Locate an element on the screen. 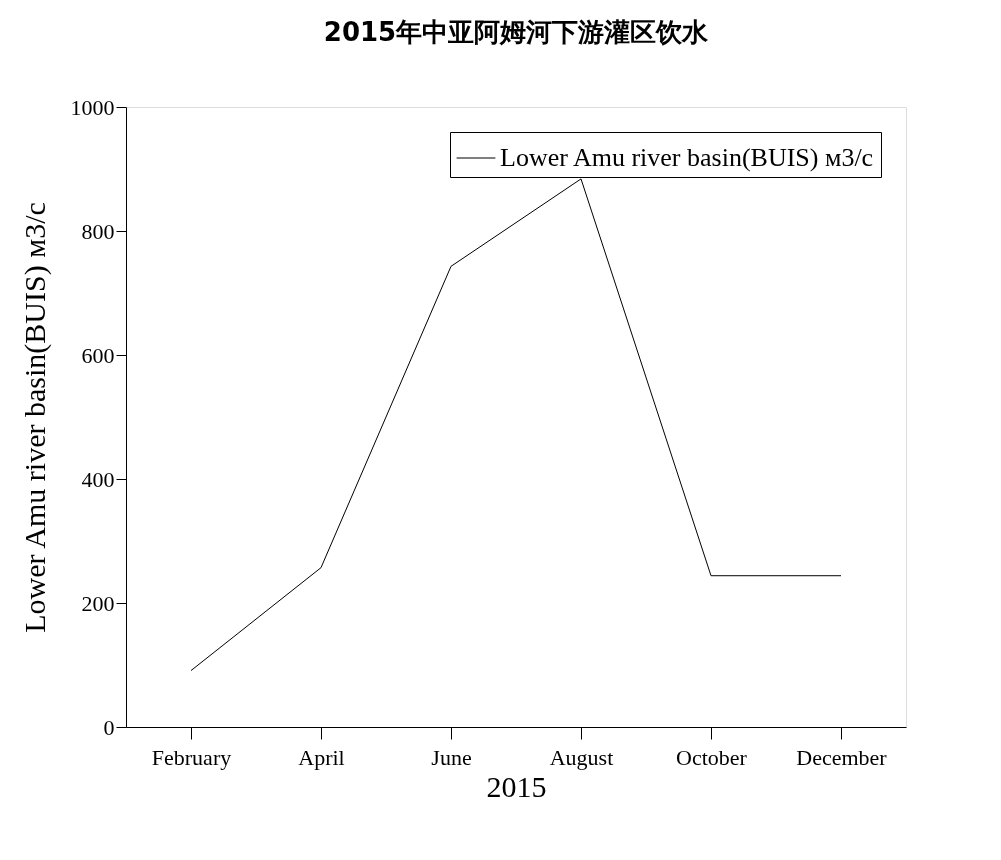 This screenshot has width=1001, height=860. y-axis-title: Lower Amu river basin(BUIS) м3/с is located at coordinates (34, 417).